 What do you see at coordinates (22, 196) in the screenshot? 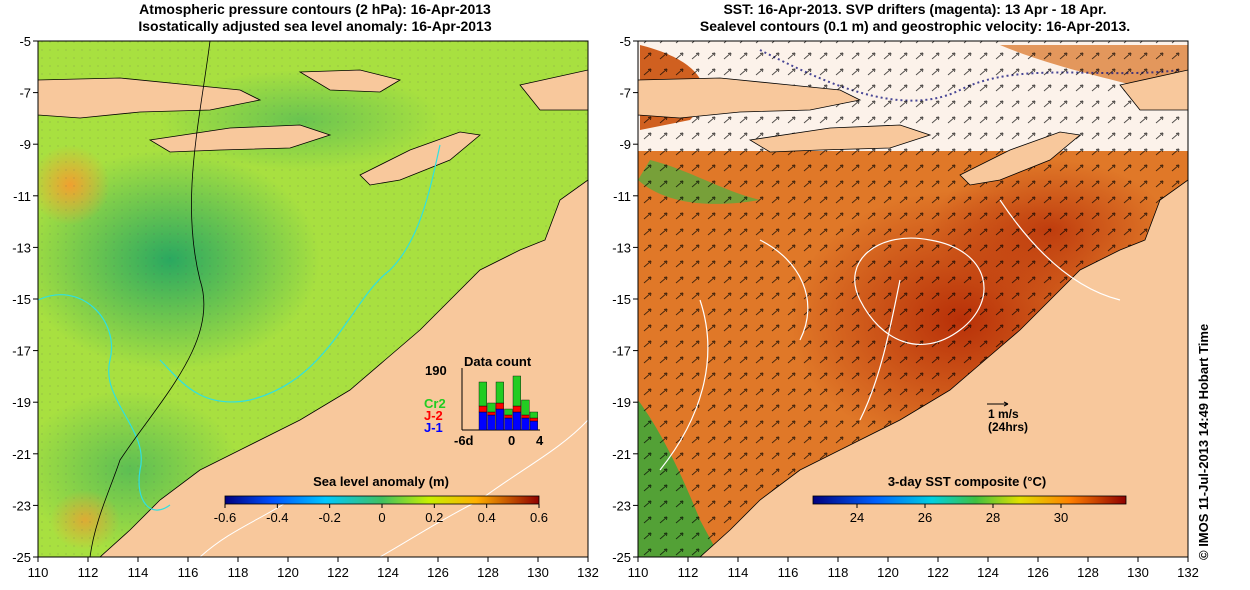
I see `left-map-ytick-label: -11` at bounding box center [22, 196].